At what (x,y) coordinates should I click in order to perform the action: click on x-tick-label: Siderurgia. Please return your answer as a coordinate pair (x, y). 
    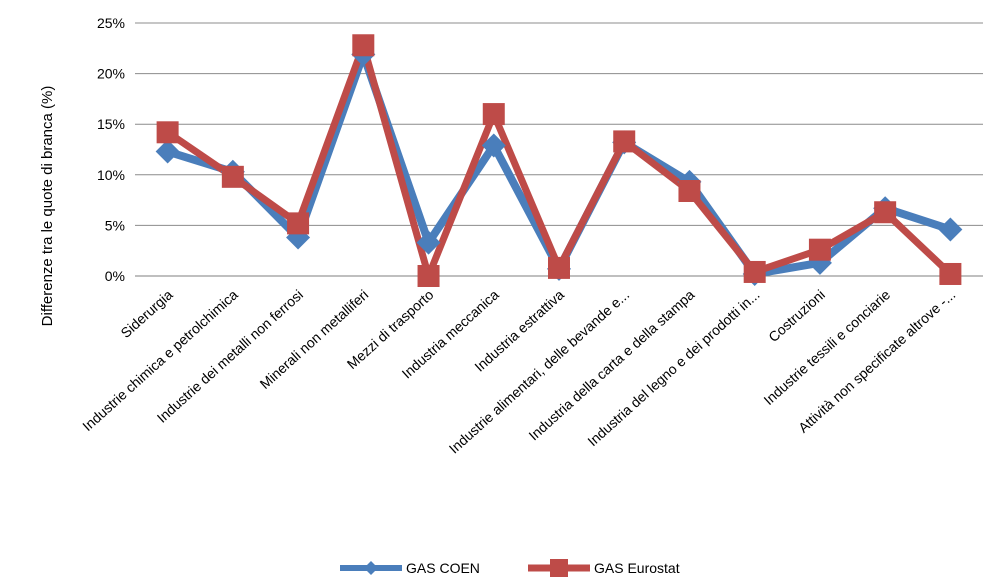
    Looking at the image, I should click on (146, 313).